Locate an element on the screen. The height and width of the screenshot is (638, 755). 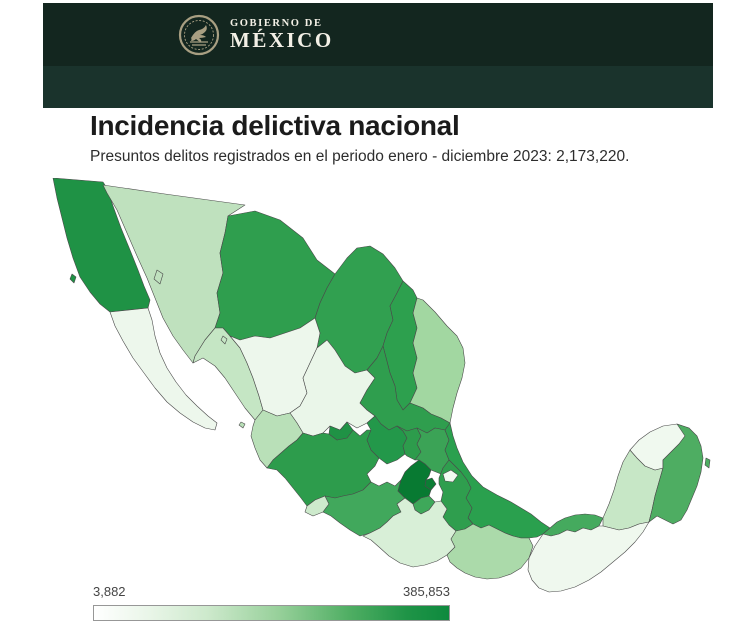
state-oaxaca is located at coordinates (490, 551).